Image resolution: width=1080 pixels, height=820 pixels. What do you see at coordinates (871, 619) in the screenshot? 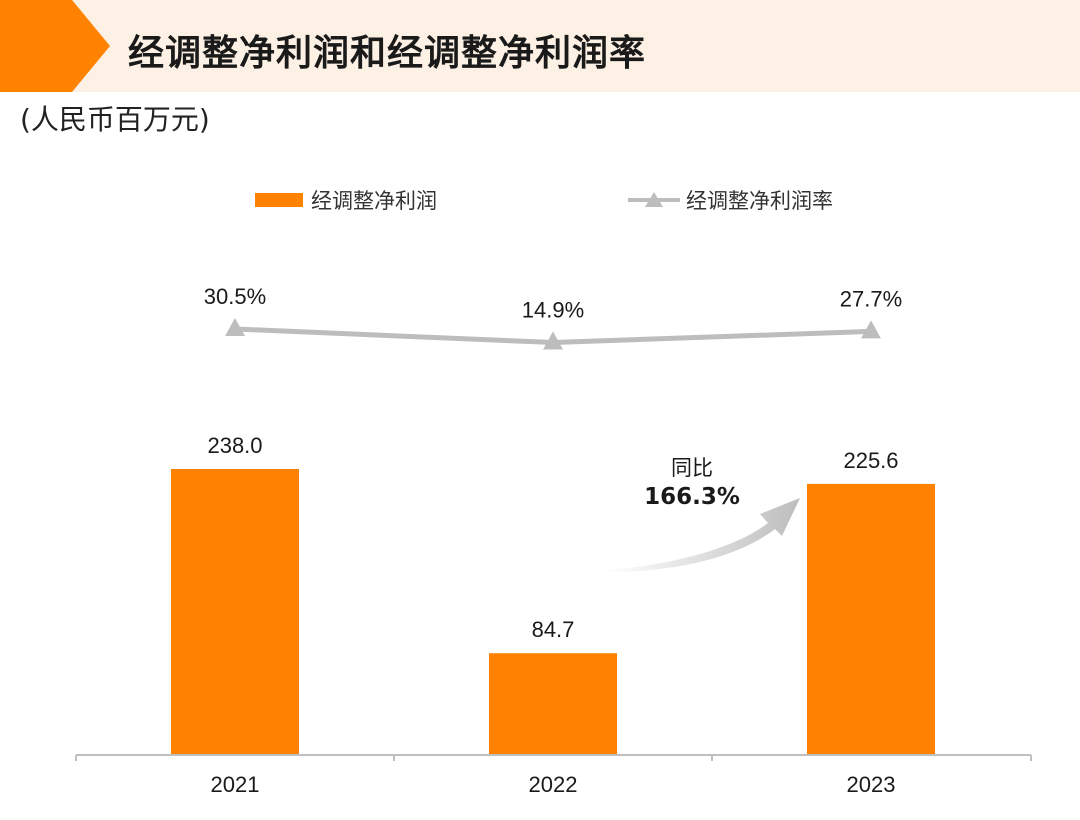
I see `bar-2023` at bounding box center [871, 619].